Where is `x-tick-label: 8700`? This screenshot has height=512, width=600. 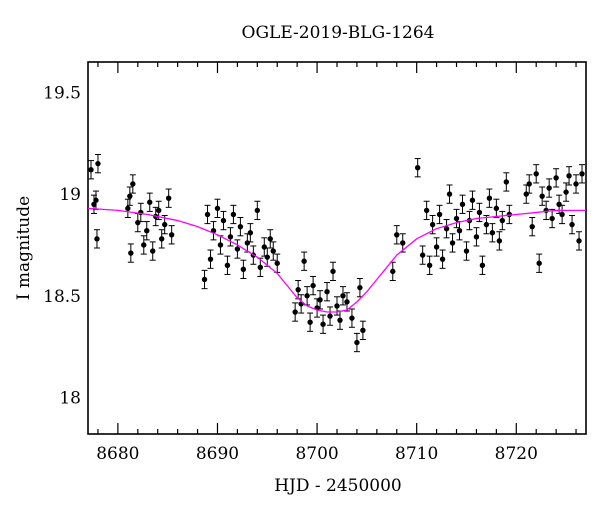 x-tick-label: 8700 is located at coordinates (316, 454).